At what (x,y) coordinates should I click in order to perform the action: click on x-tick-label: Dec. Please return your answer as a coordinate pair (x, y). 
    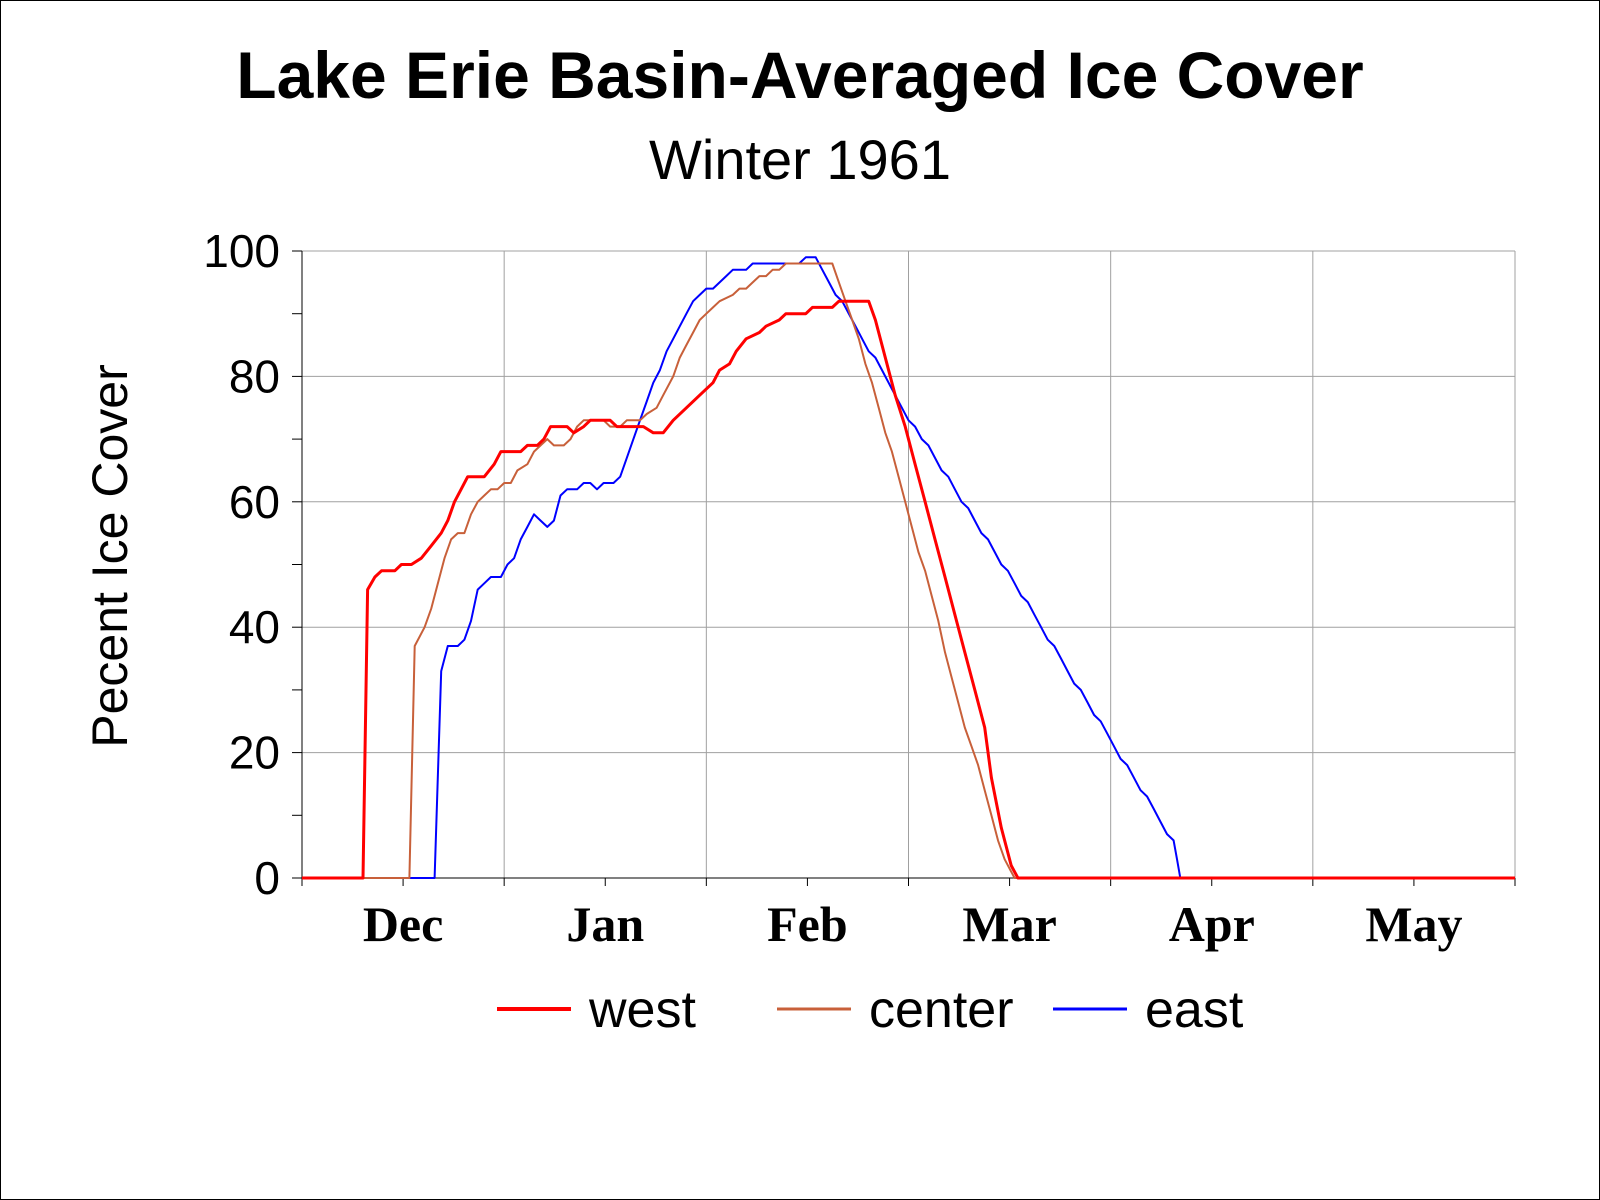
    Looking at the image, I should click on (403, 924).